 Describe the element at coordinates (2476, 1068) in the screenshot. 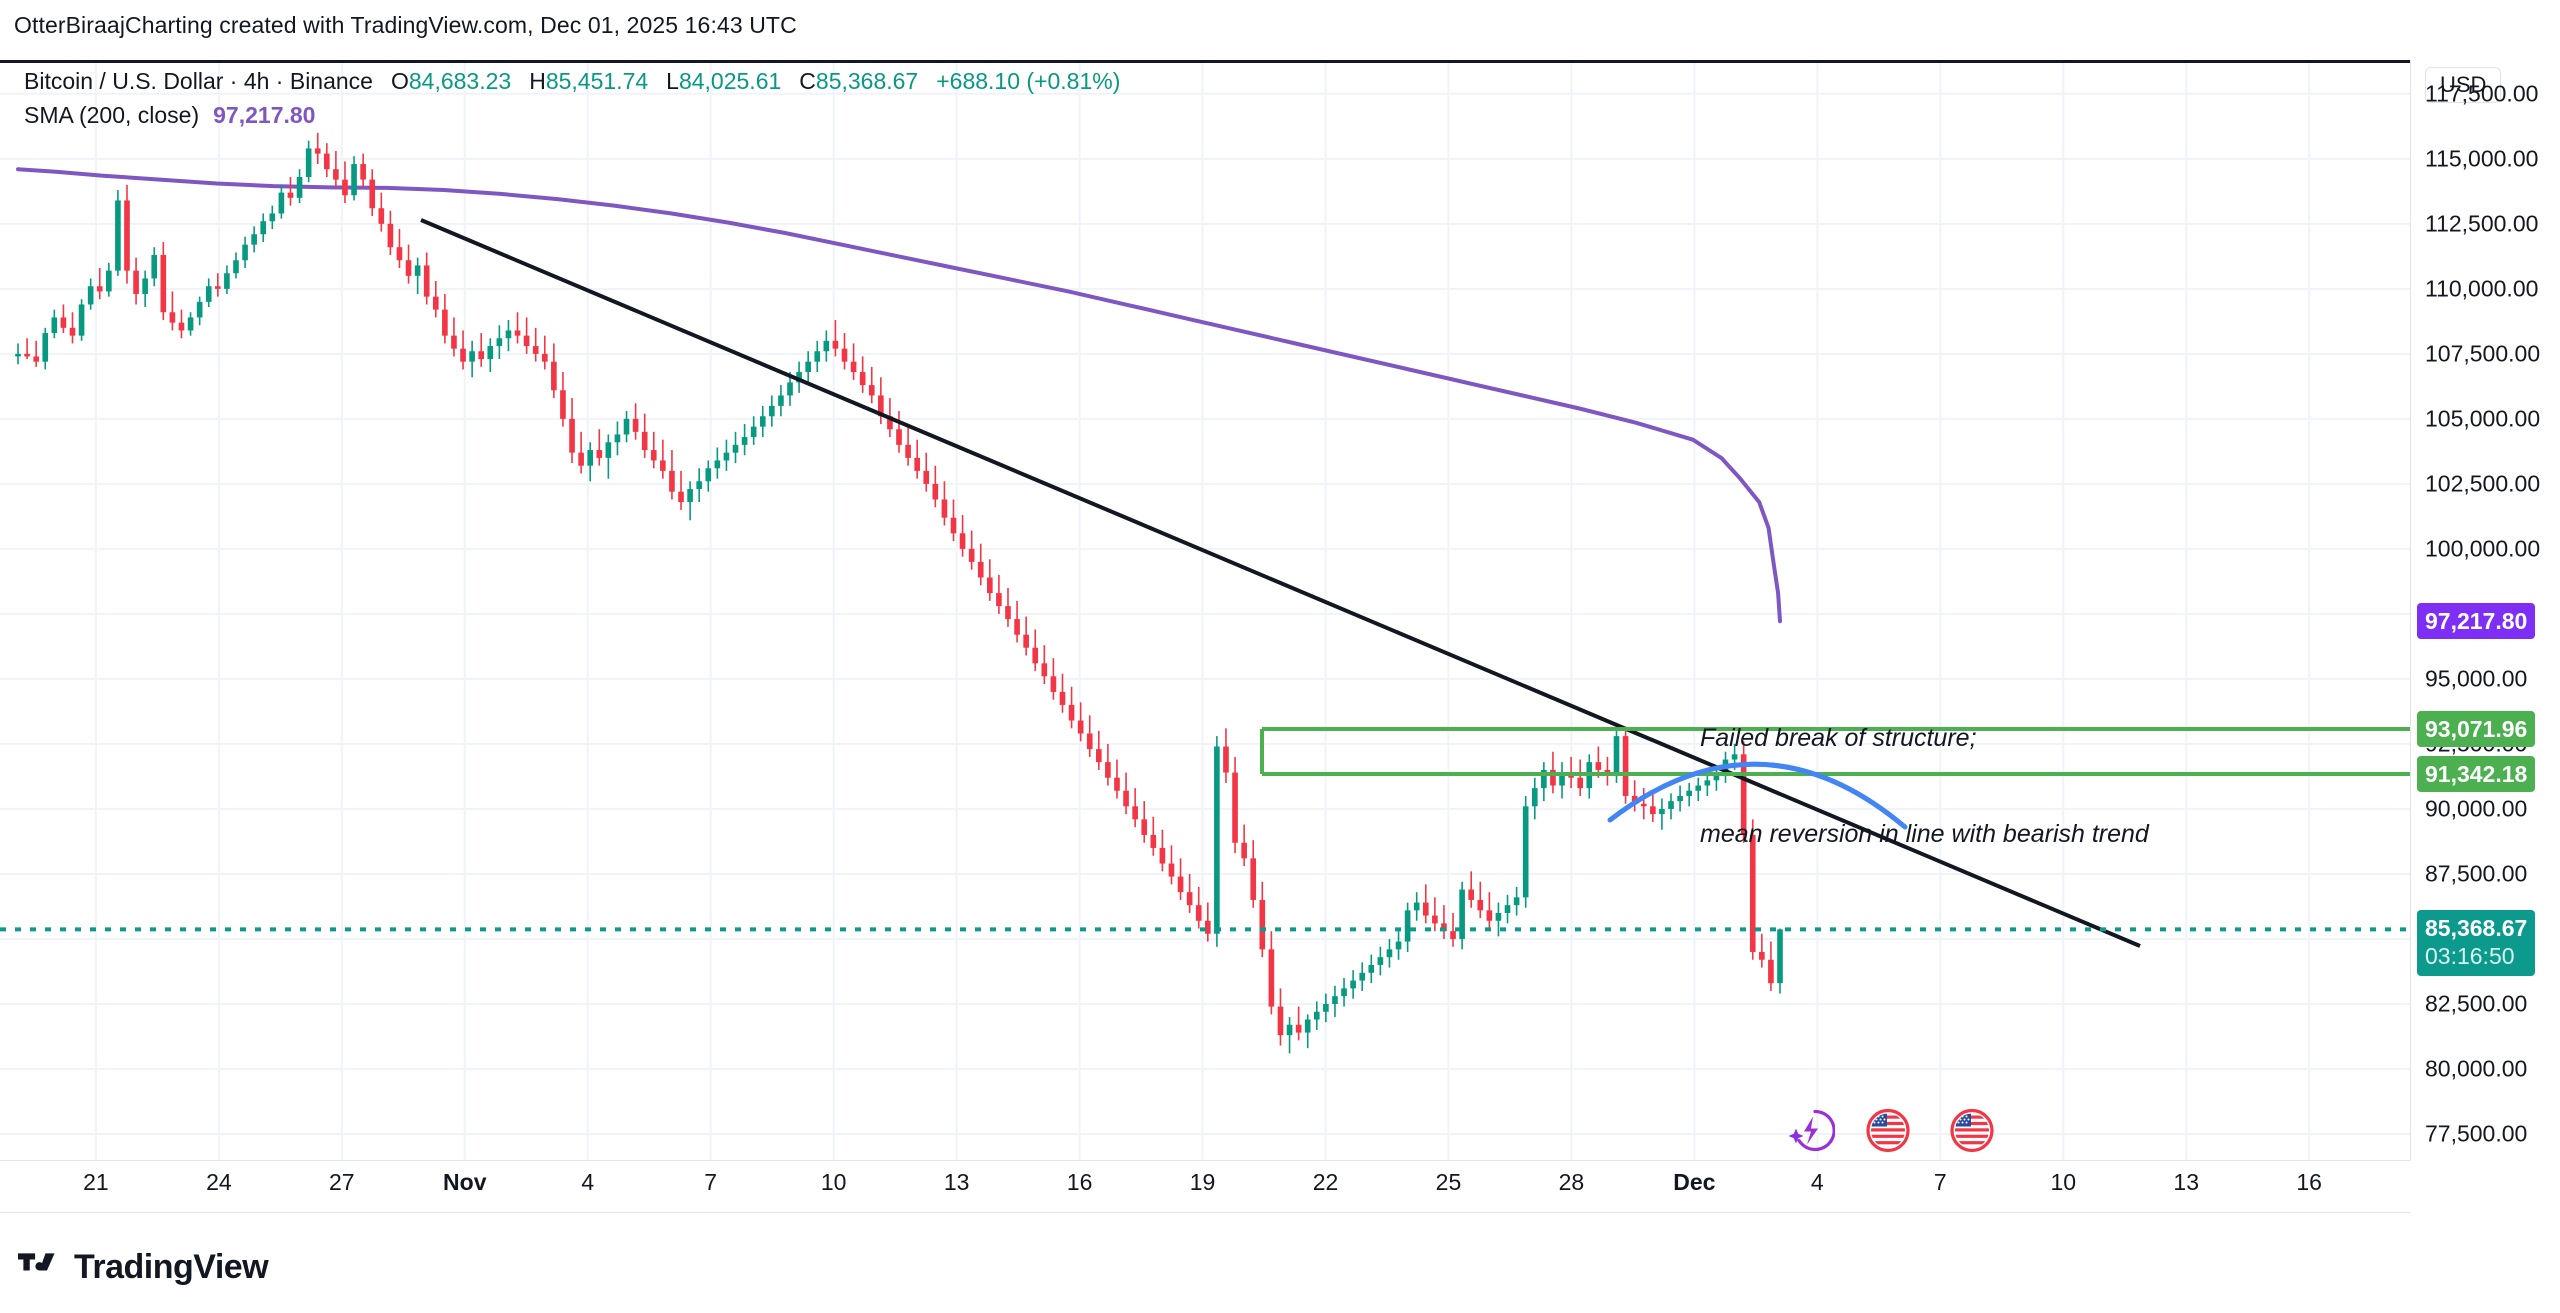

I see `price-tick: 80,000.00` at that location.